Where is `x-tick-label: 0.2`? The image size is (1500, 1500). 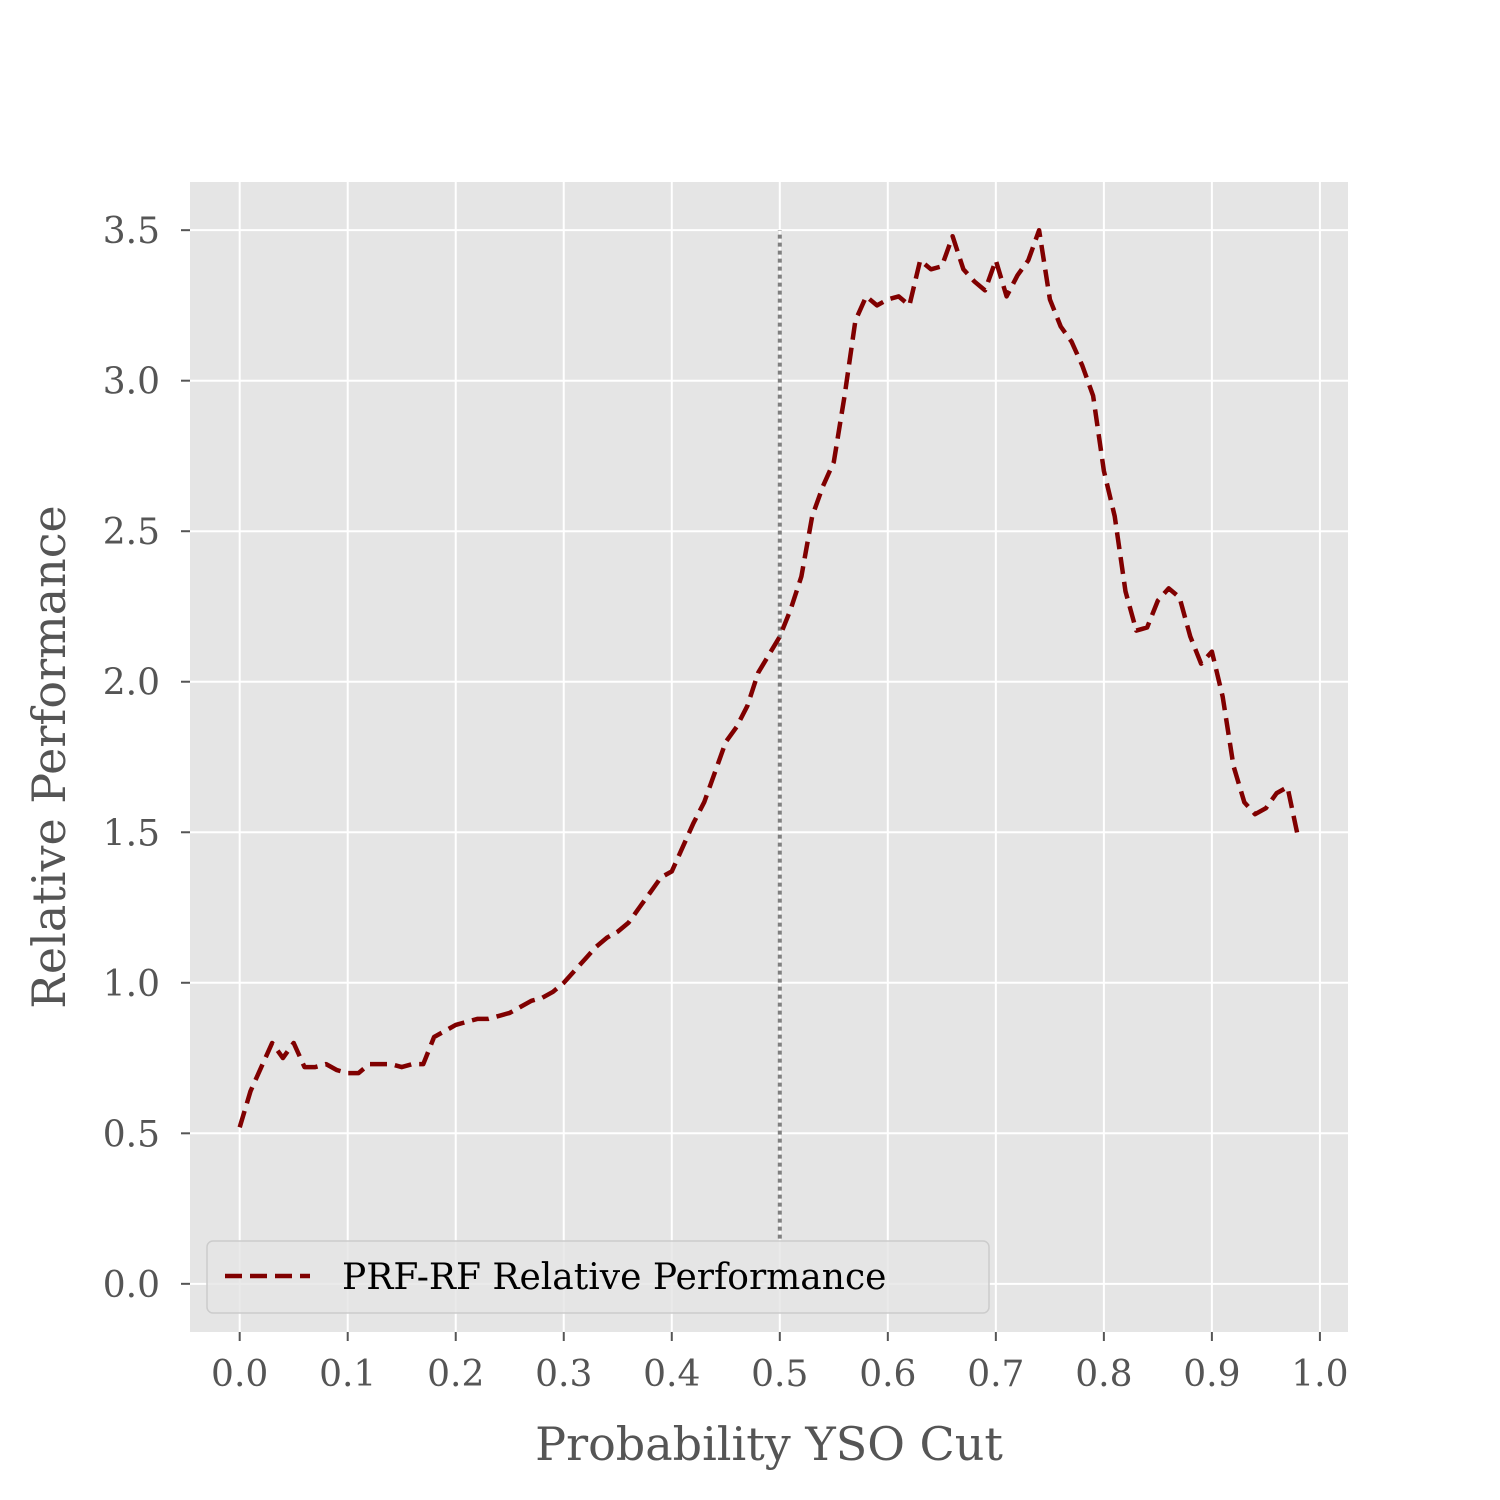 x-tick-label: 0.2 is located at coordinates (455, 1374).